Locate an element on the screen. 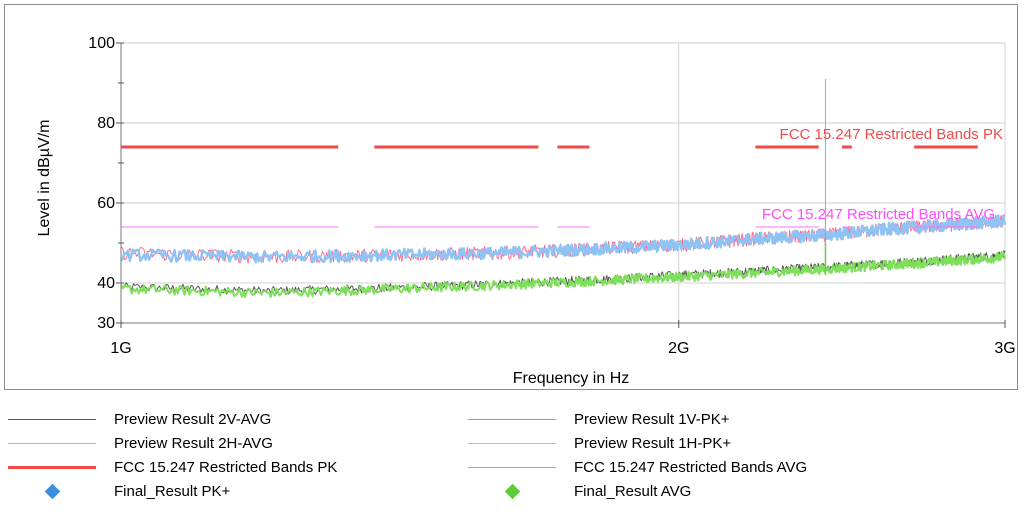 Image resolution: width=1033 pixels, height=512 pixels. legend-item: Final_Result AVG is located at coordinates (578, 491).